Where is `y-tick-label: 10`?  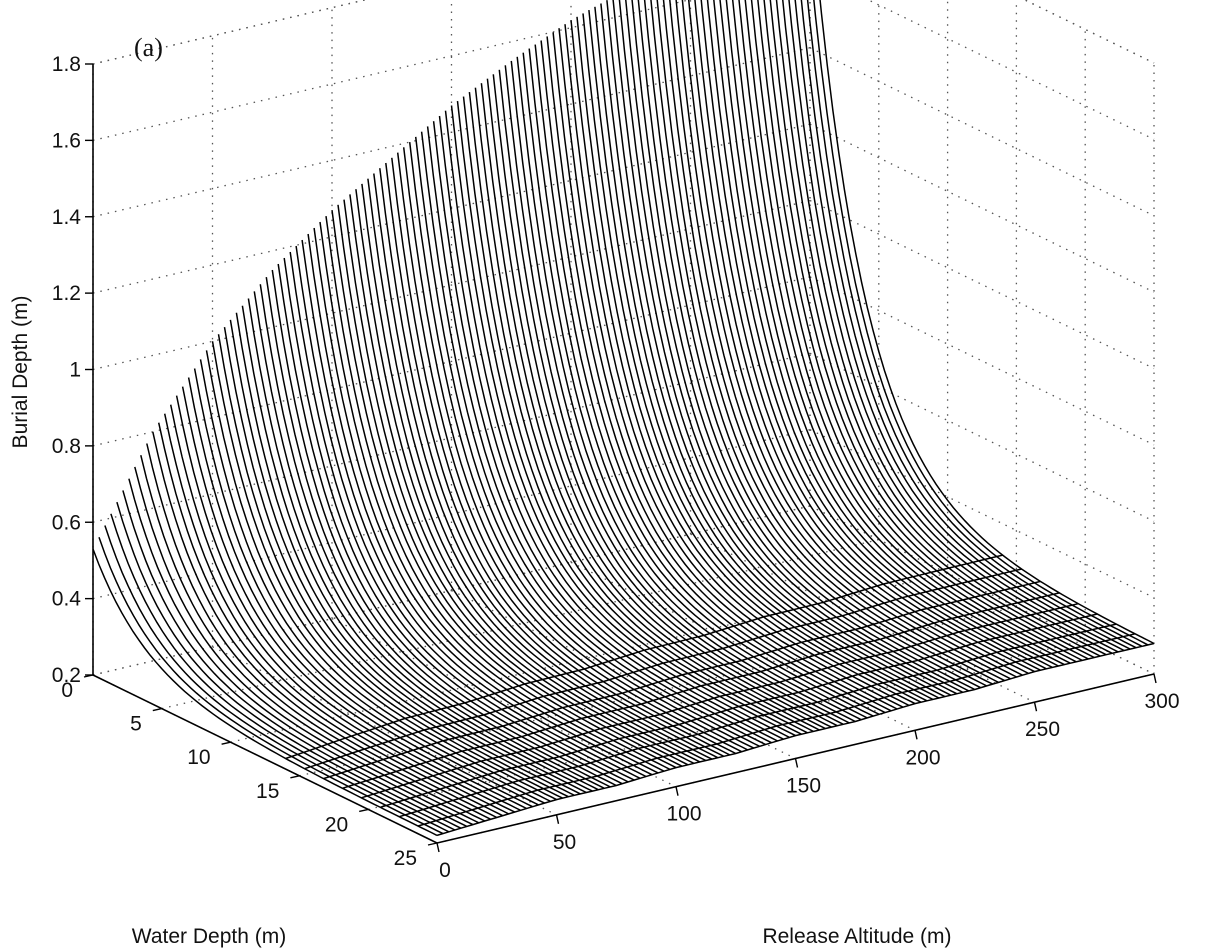 y-tick-label: 10 is located at coordinates (198, 757).